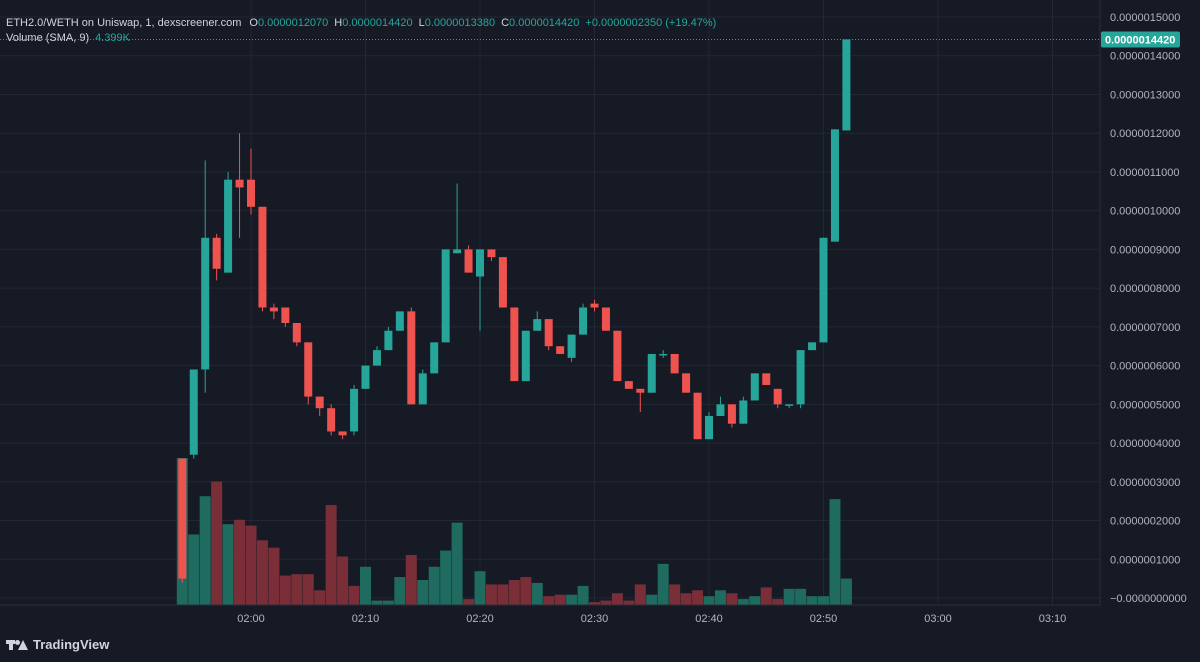  Describe the element at coordinates (1145, 95) in the screenshot. I see `price-axis-tick-label: 0.0000013000` at that location.